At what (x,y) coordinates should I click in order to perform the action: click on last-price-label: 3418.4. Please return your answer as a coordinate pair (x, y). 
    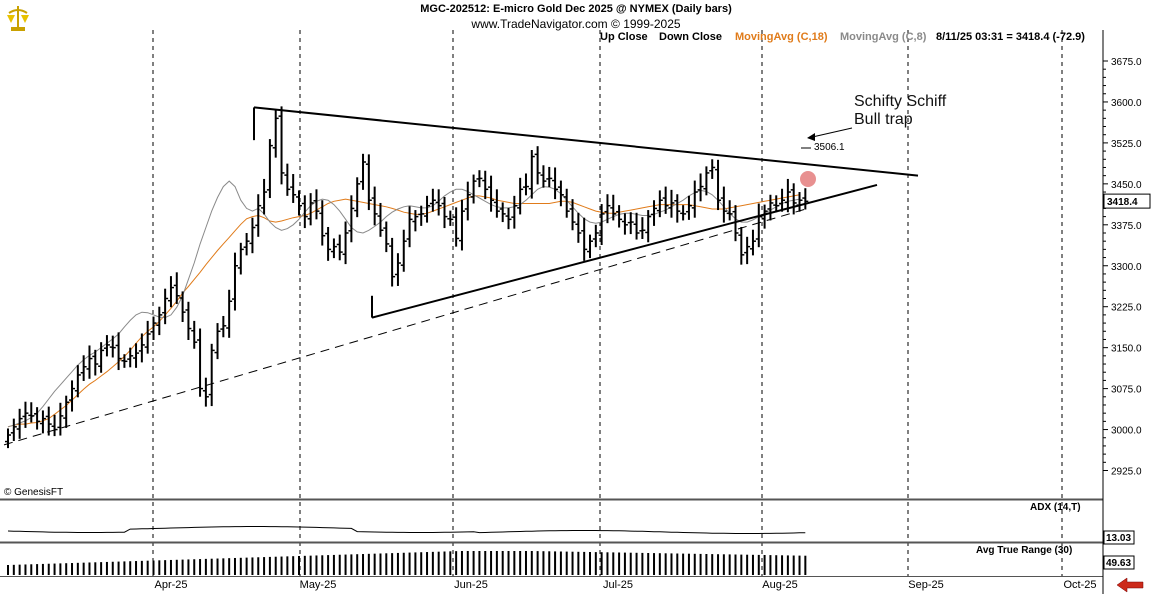
    Looking at the image, I should click on (1122, 202).